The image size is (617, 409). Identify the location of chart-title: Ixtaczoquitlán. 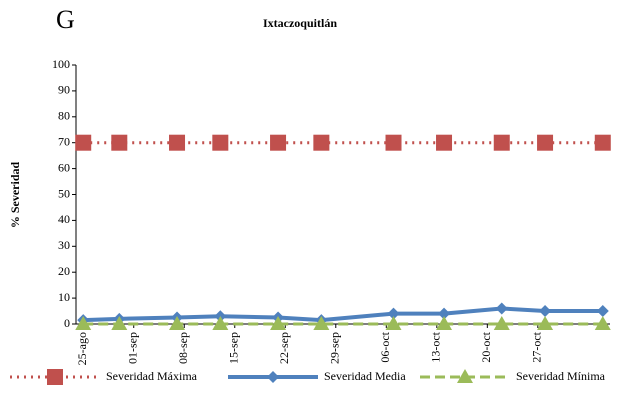
(300, 23).